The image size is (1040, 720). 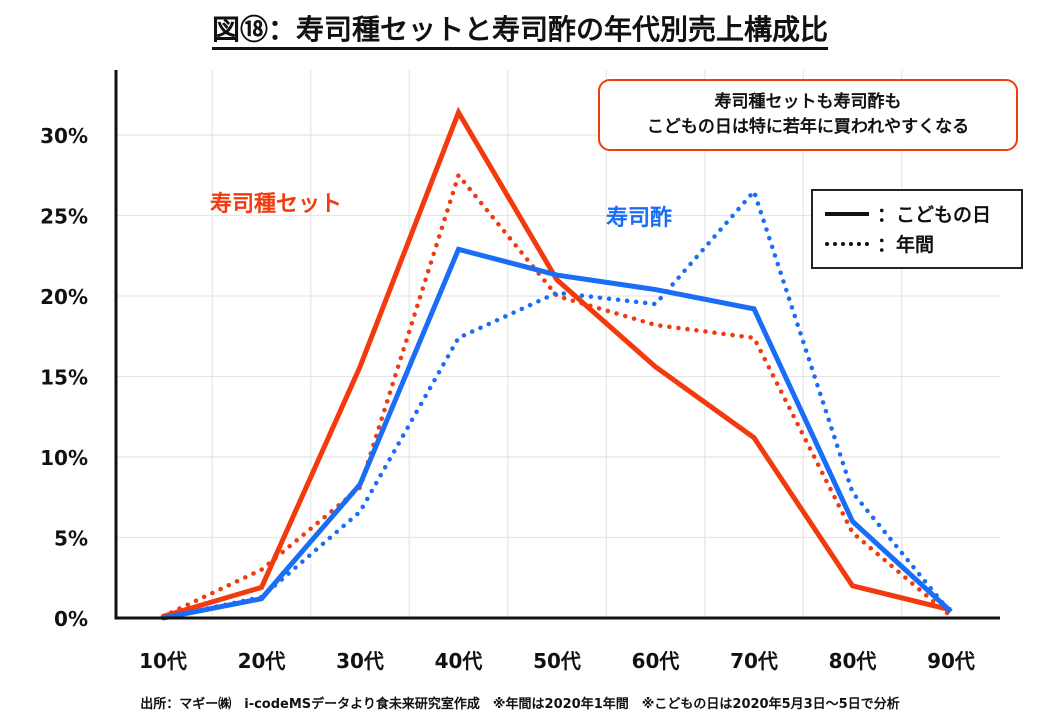 What do you see at coordinates (276, 204) in the screenshot?
I see `series-label-sushi-set: 寿司種セット` at bounding box center [276, 204].